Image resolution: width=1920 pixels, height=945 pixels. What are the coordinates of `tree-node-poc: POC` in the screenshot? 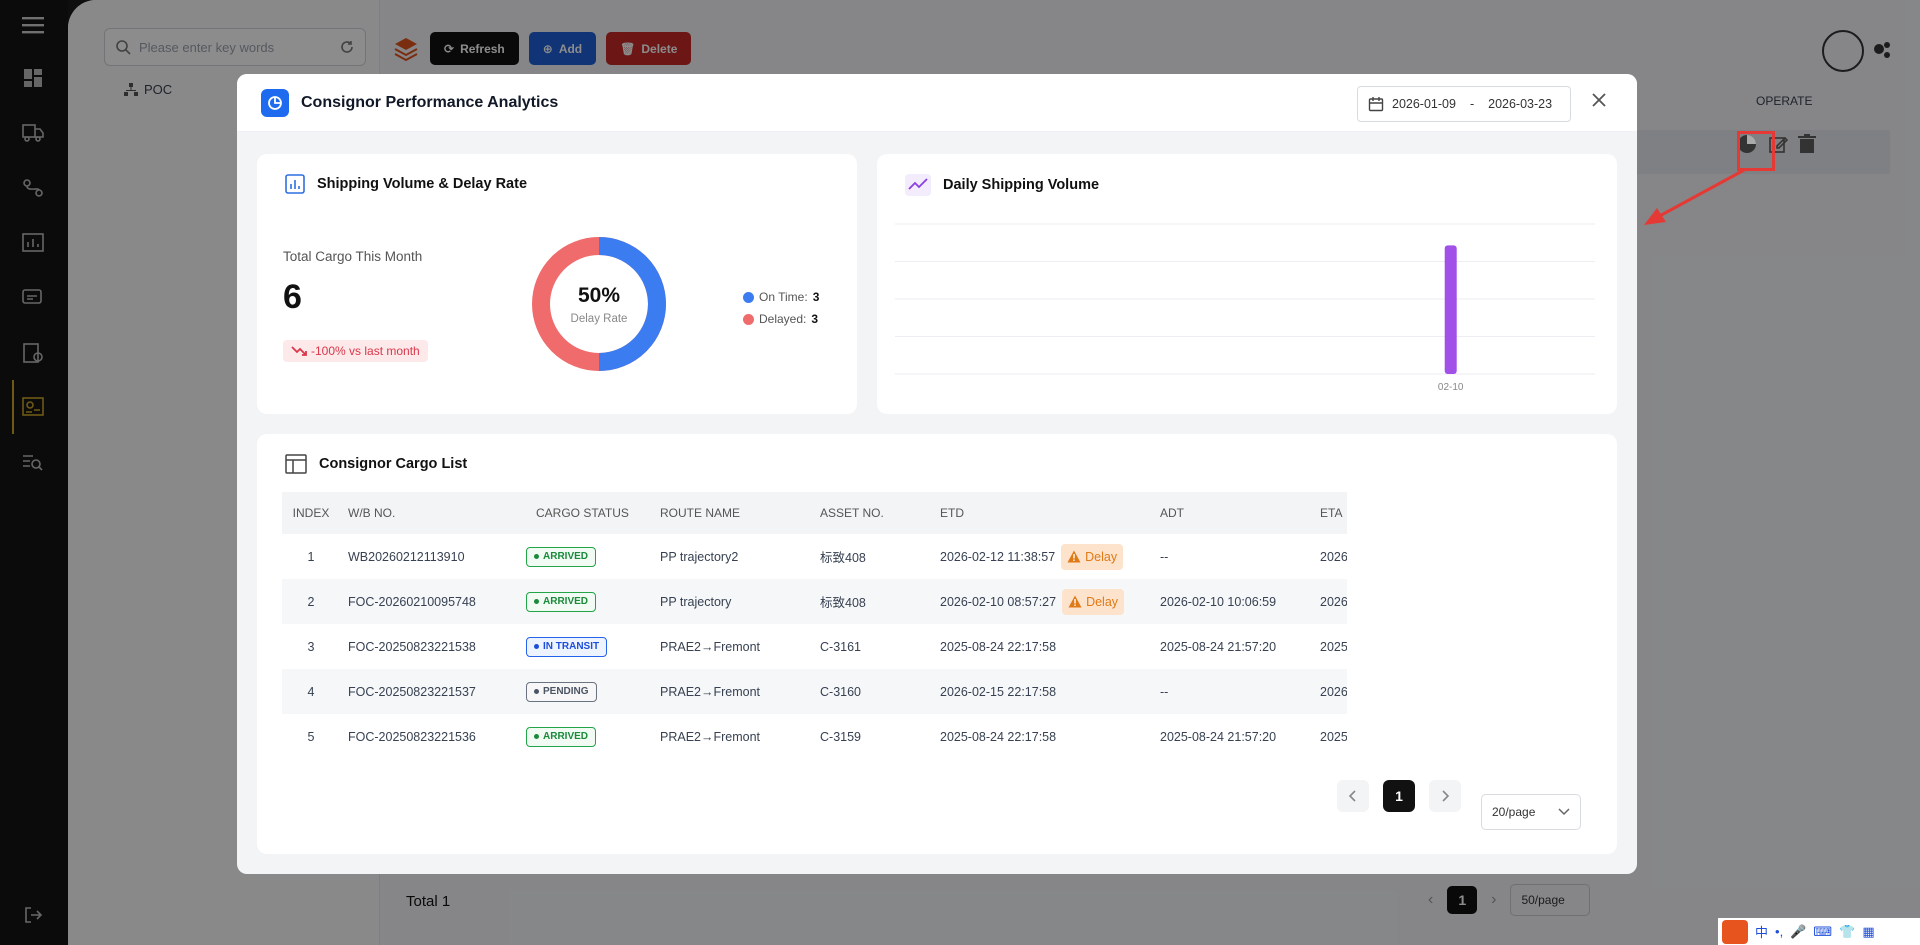 It's located at (148, 89).